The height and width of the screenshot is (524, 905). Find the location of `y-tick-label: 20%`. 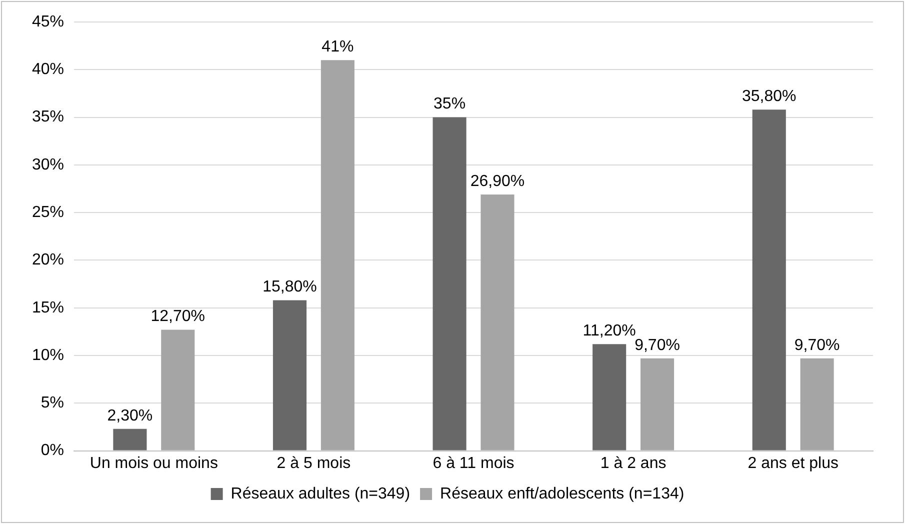

y-tick-label: 20% is located at coordinates (48, 260).